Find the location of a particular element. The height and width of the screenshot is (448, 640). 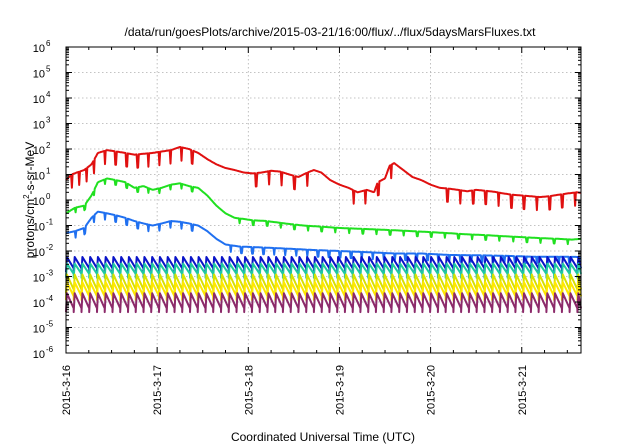

y-tick-label-exp: -3 is located at coordinates (50, 273).